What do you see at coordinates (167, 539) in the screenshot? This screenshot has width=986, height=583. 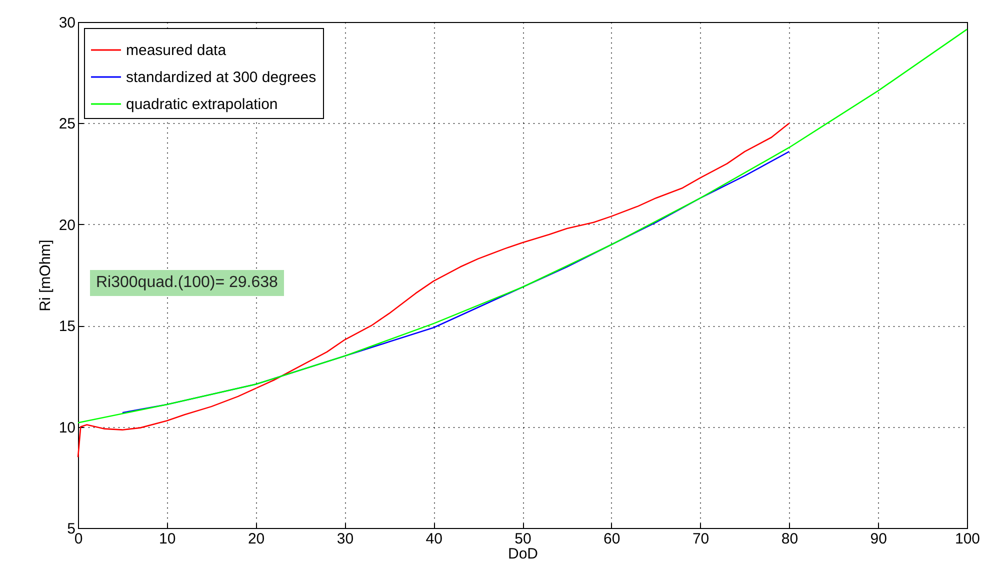 I see `x-tick-label: 10` at bounding box center [167, 539].